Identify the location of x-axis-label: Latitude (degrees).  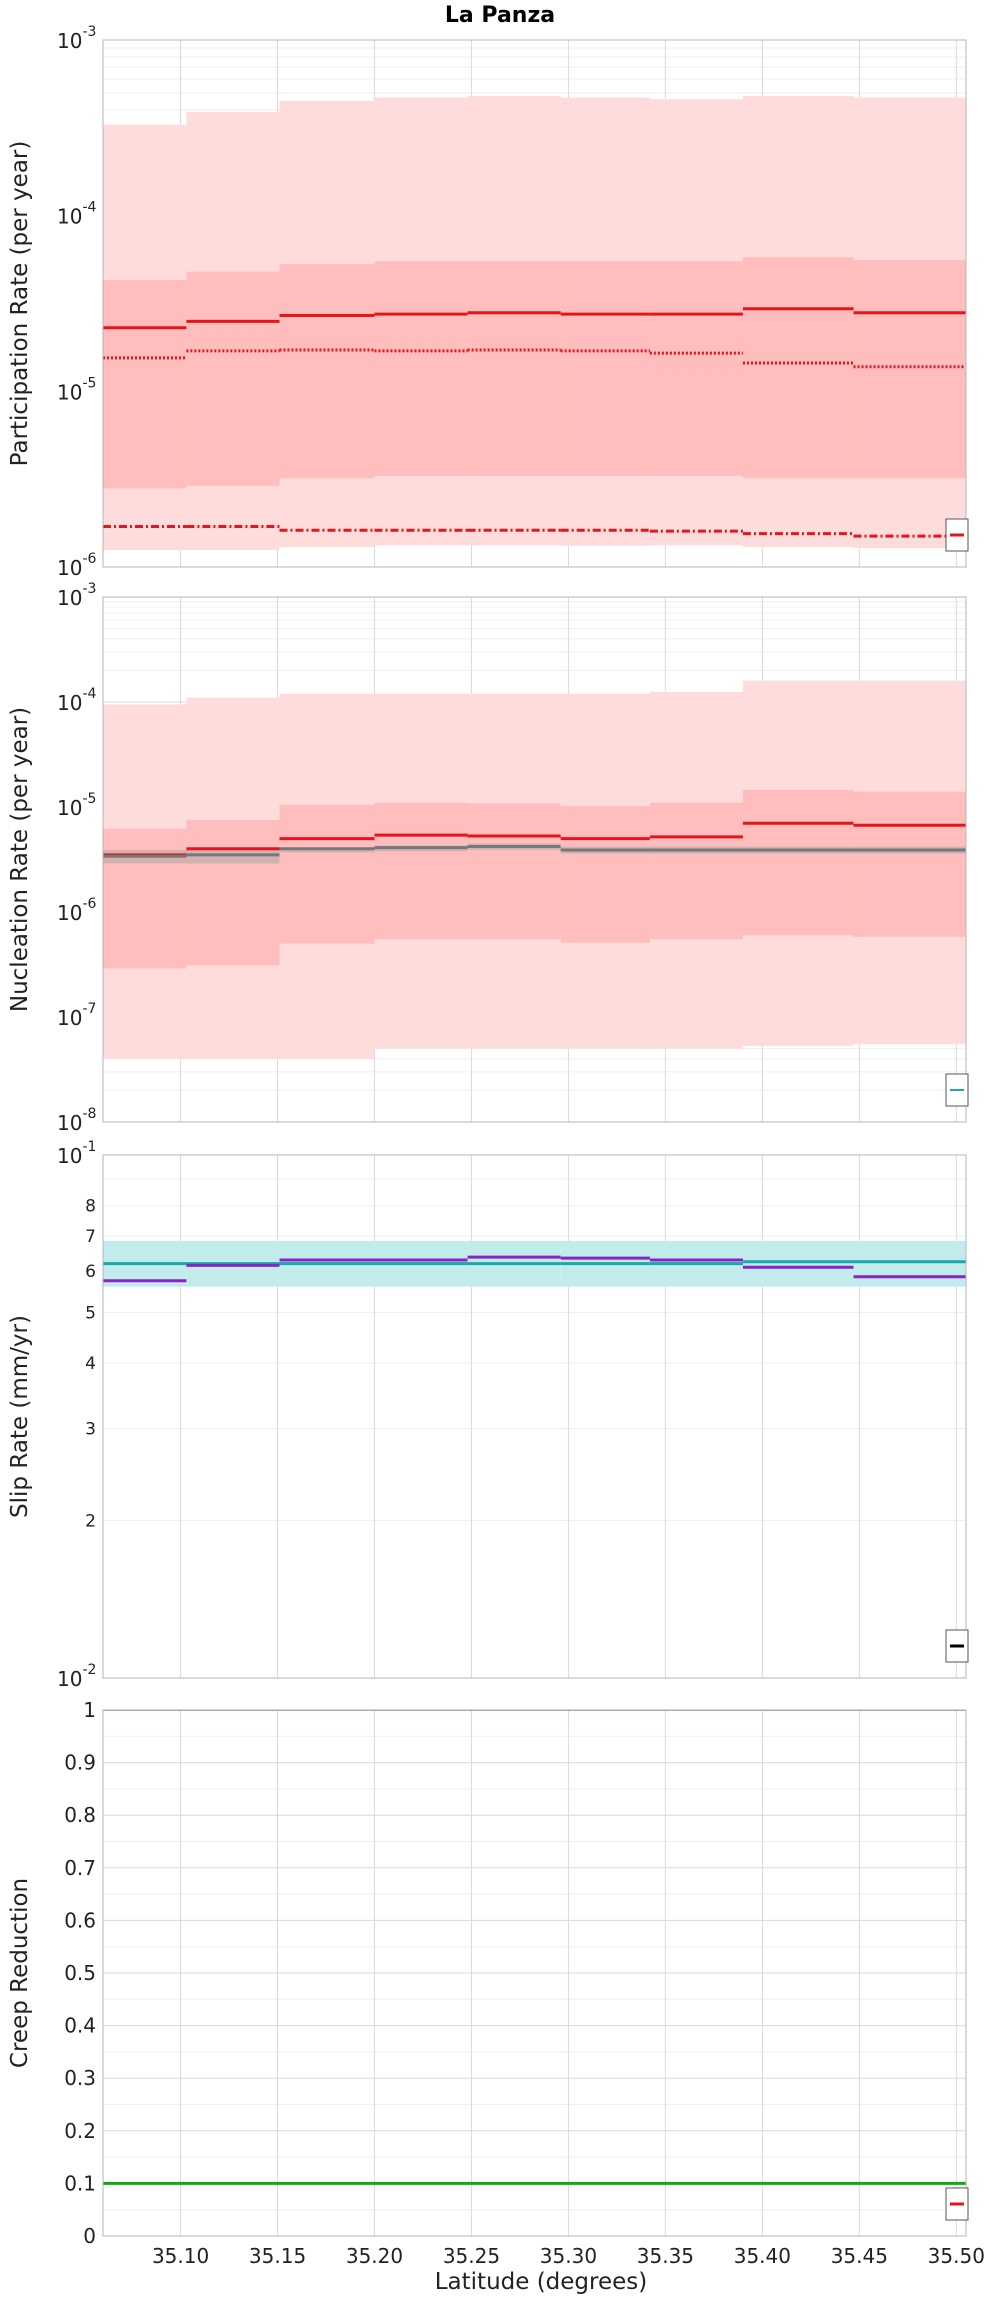
(541, 2282).